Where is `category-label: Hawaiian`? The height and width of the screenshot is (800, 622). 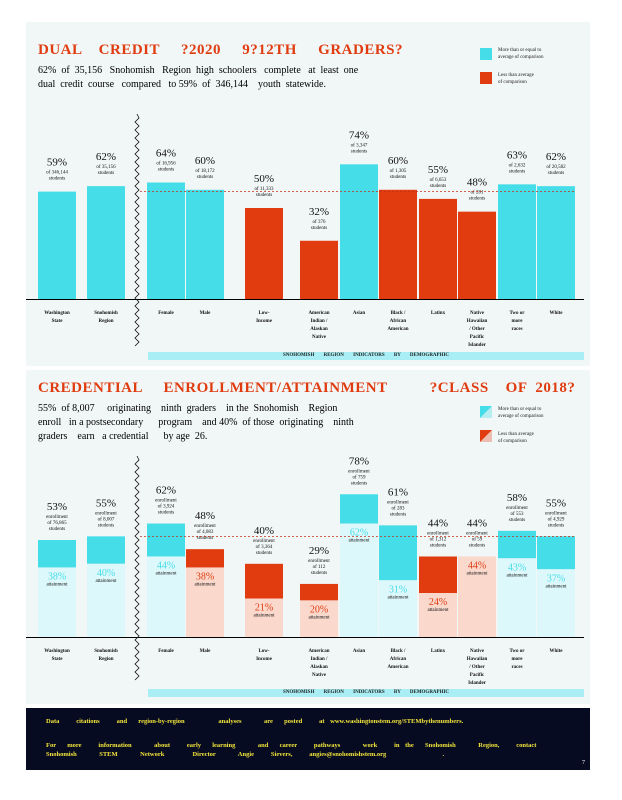 category-label: Hawaiian is located at coordinates (477, 321).